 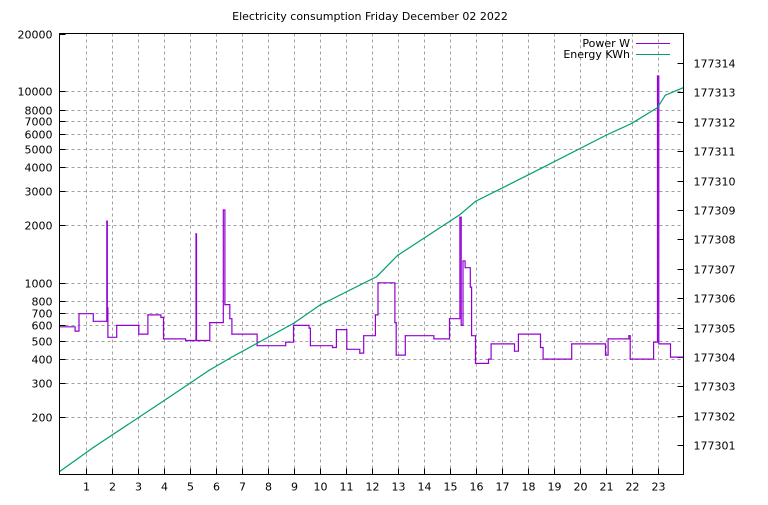 What do you see at coordinates (451, 487) in the screenshot?
I see `x-tick-label: 15` at bounding box center [451, 487].